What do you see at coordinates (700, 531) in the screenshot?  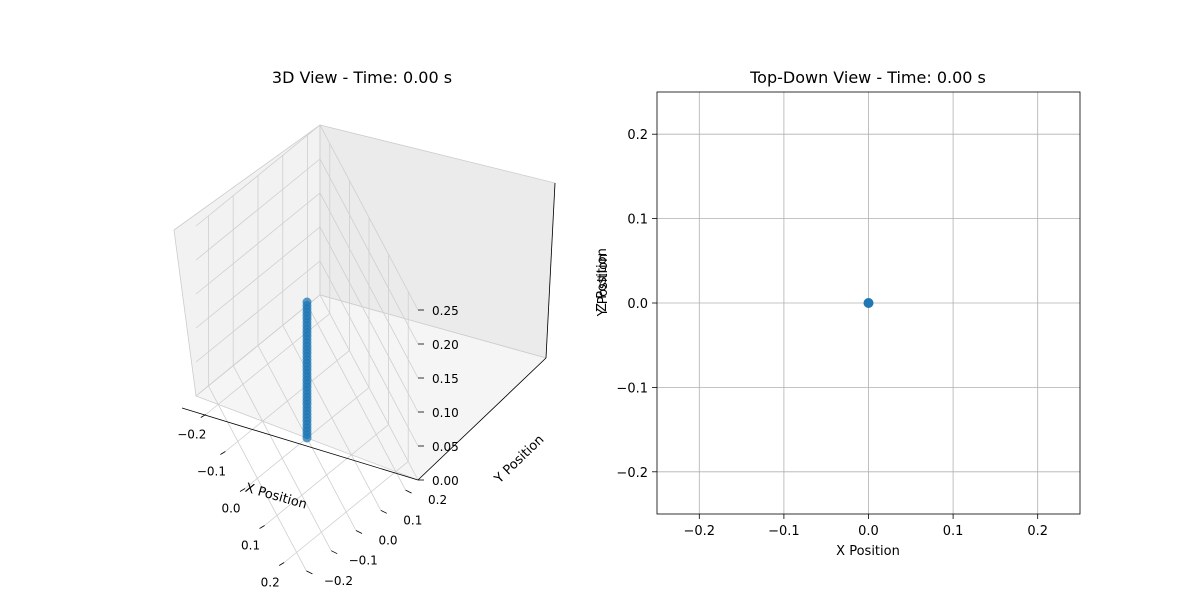 I see `x-tick-label: −0.2` at bounding box center [700, 531].